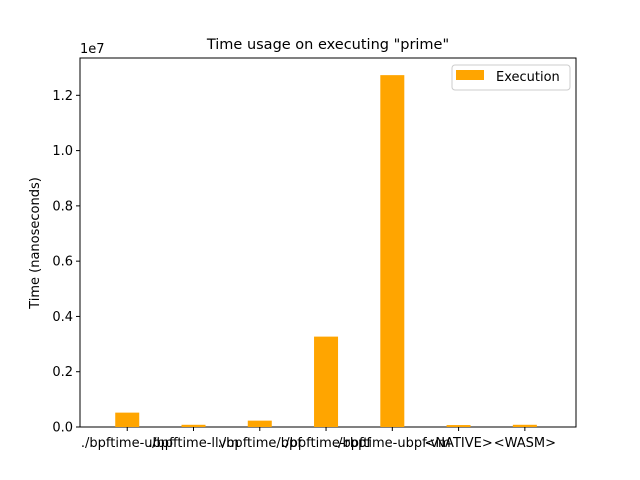 The width and height of the screenshot is (640, 480). I want to click on y-tick-label: 1.2, so click(62, 96).